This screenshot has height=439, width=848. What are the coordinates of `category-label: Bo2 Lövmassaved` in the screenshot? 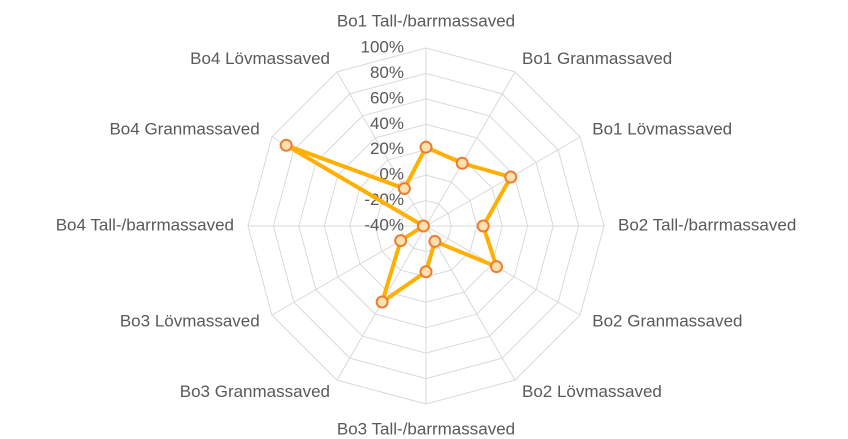 It's located at (592, 391).